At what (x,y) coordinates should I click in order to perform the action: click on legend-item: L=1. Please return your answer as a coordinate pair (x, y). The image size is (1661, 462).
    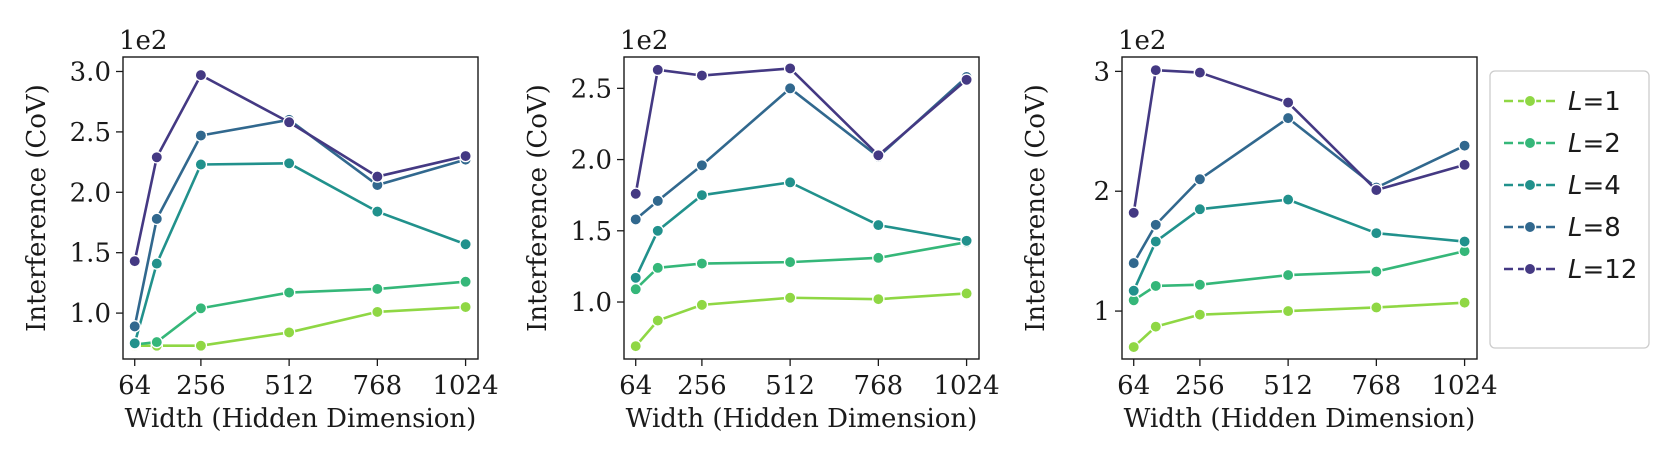
    Looking at the image, I should click on (1562, 102).